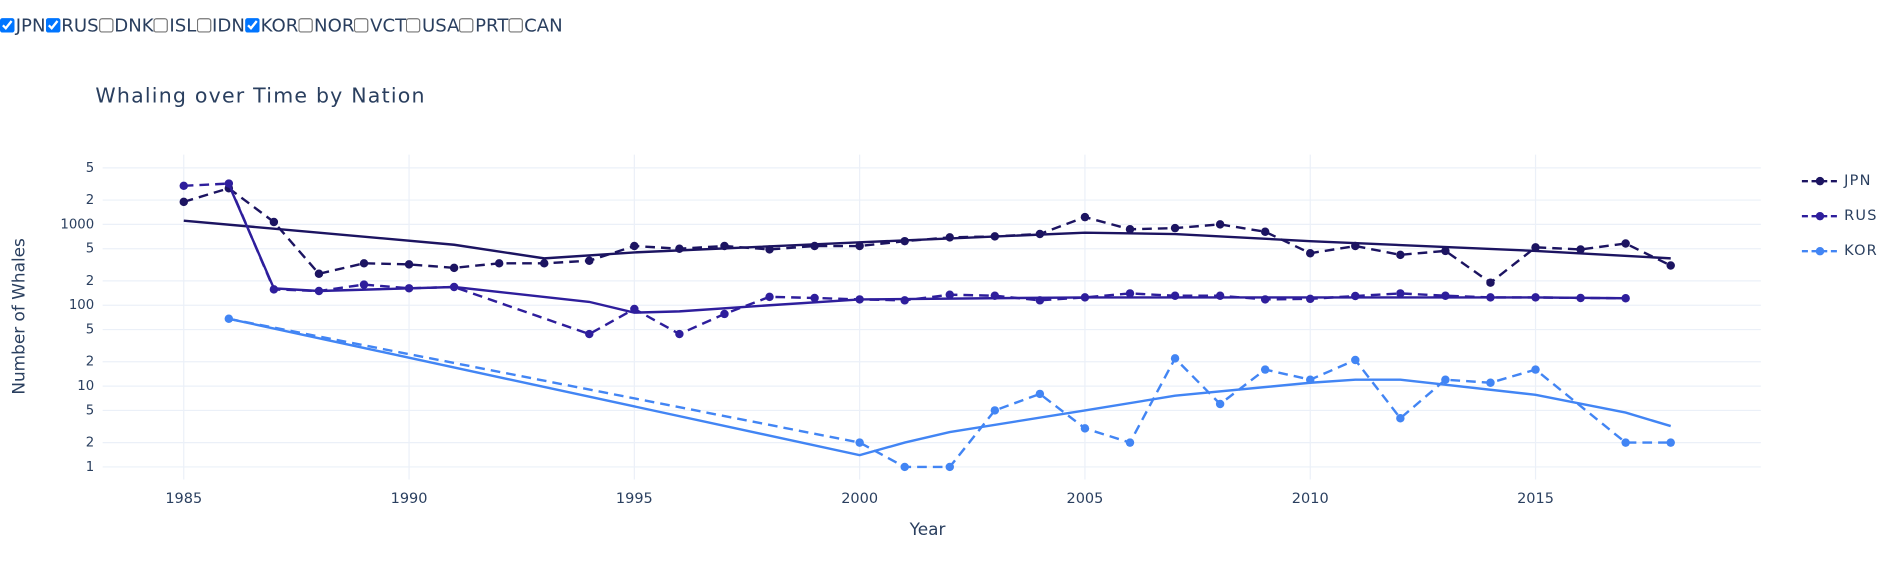 Image resolution: width=1890 pixels, height=571 pixels. Describe the element at coordinates (1535, 499) in the screenshot. I see `x-tick-label: 2015` at that location.